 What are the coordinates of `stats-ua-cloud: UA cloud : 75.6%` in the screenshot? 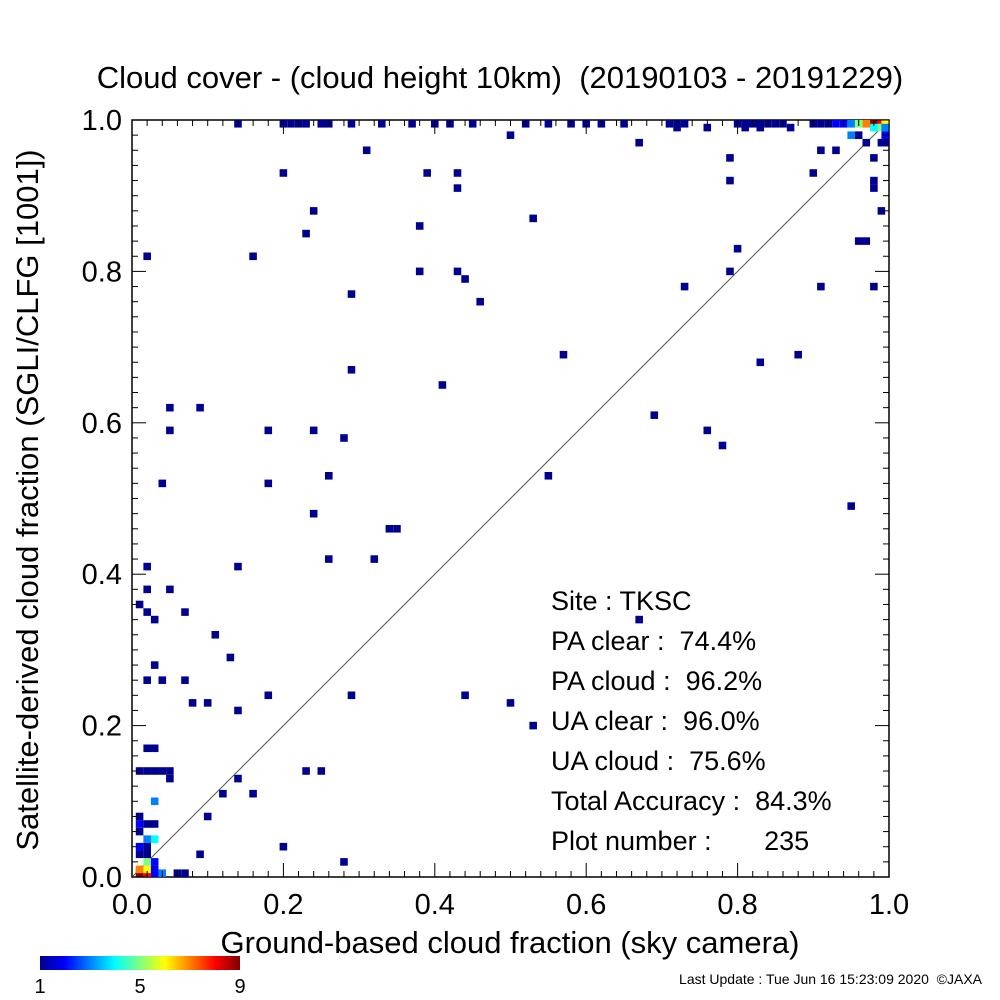 It's located at (658, 761).